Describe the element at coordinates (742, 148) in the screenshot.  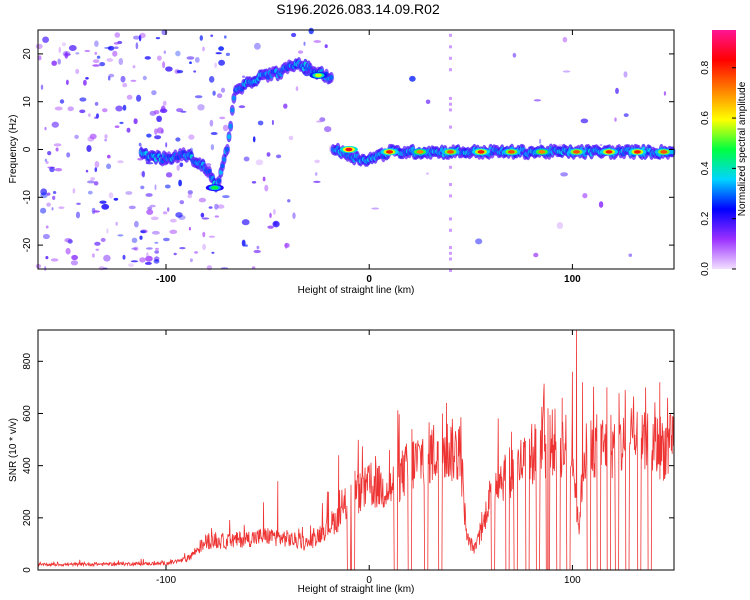
I see `colorbar-label: Normalized spectral amplitude` at that location.